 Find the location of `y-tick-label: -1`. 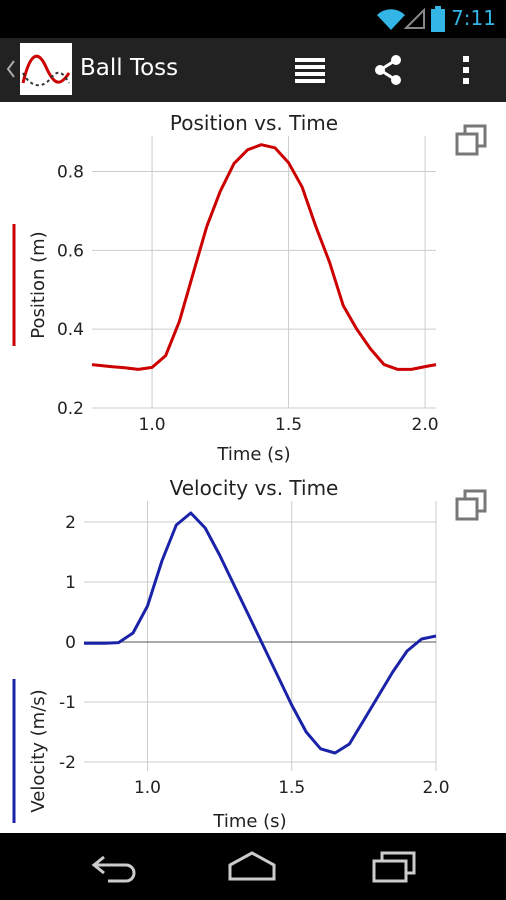

y-tick-label: -1 is located at coordinates (67, 703).